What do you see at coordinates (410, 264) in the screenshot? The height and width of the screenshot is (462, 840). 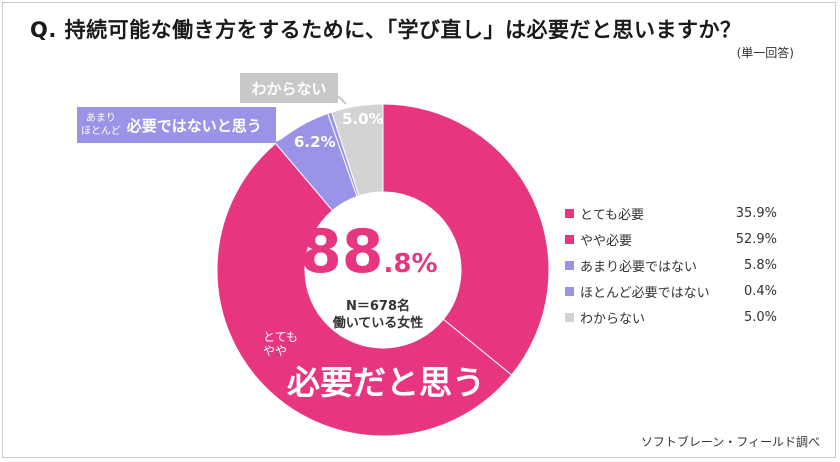 I see `need-total-dec: .8%` at bounding box center [410, 264].